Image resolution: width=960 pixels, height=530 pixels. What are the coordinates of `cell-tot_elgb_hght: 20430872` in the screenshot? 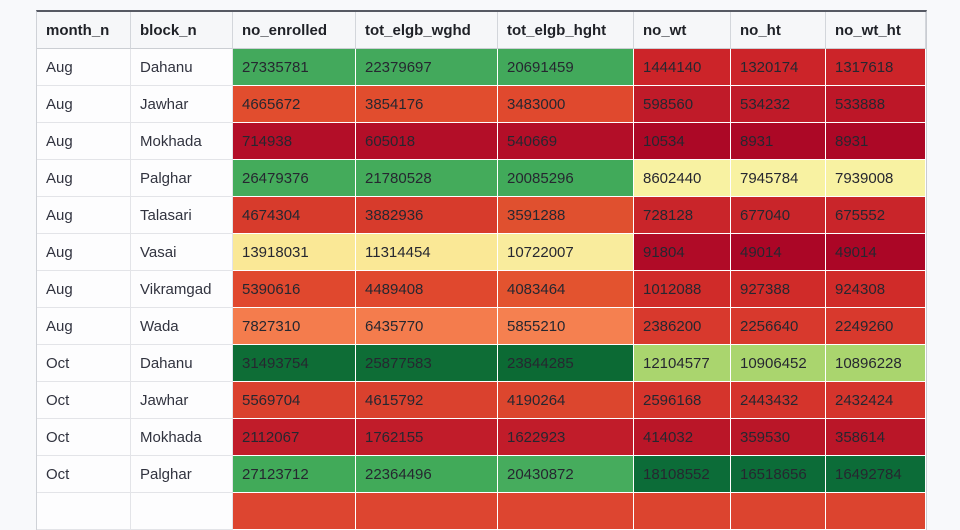 It's located at (566, 474).